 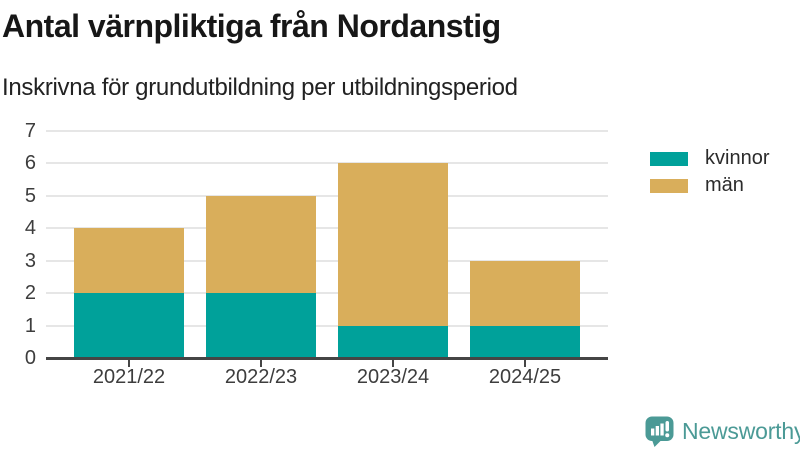 I want to click on bar-segment-kvinnor-2021/22, so click(x=129, y=325).